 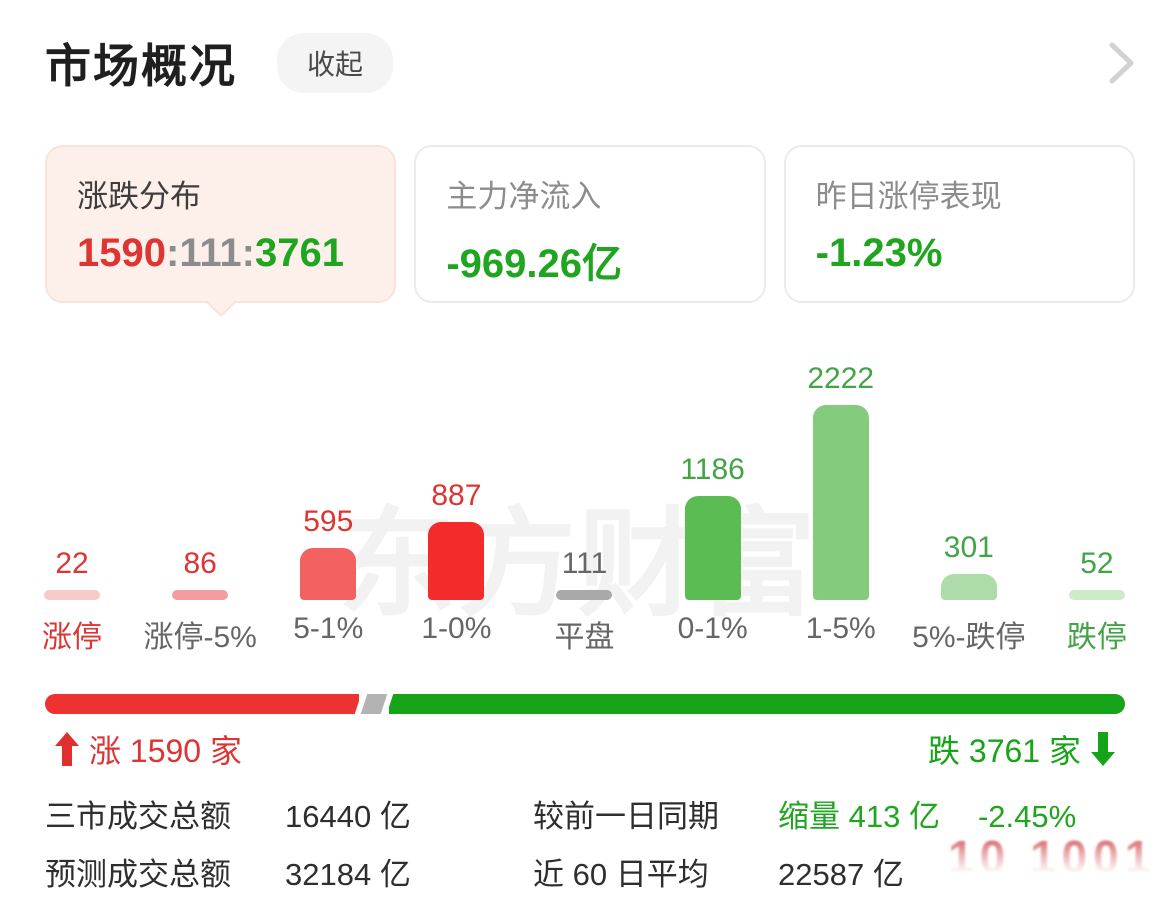 I want to click on bar-column-4: 887, so click(x=456, y=539).